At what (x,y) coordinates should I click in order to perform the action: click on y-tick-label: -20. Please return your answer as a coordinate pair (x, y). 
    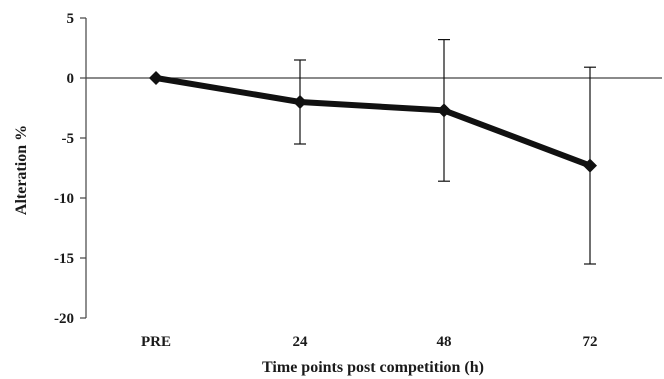
    Looking at the image, I should click on (64, 319).